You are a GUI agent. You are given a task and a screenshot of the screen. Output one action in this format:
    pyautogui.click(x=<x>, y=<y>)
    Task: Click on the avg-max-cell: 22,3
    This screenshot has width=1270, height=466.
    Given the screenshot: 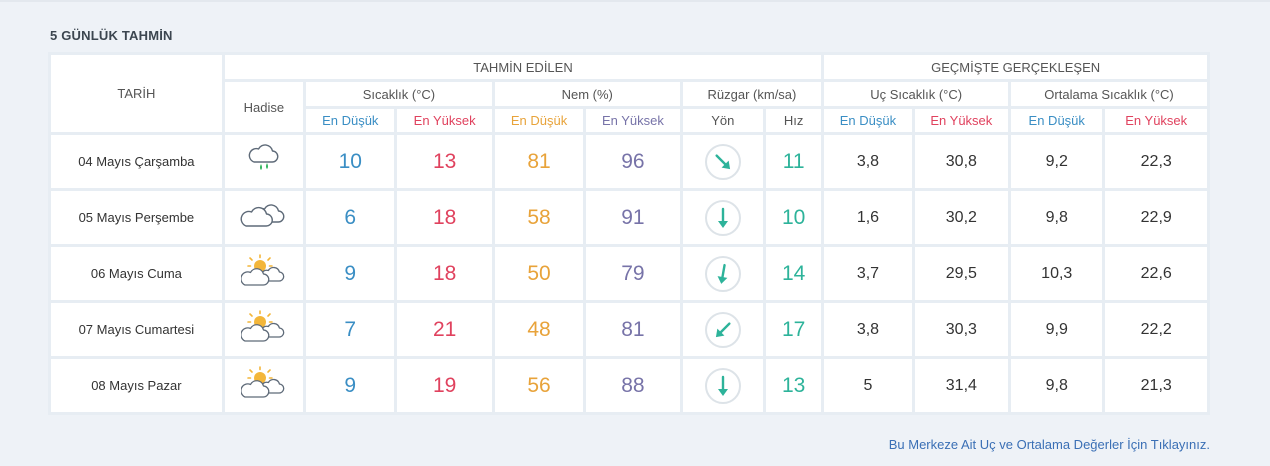 What is the action you would take?
    pyautogui.click(x=1156, y=161)
    